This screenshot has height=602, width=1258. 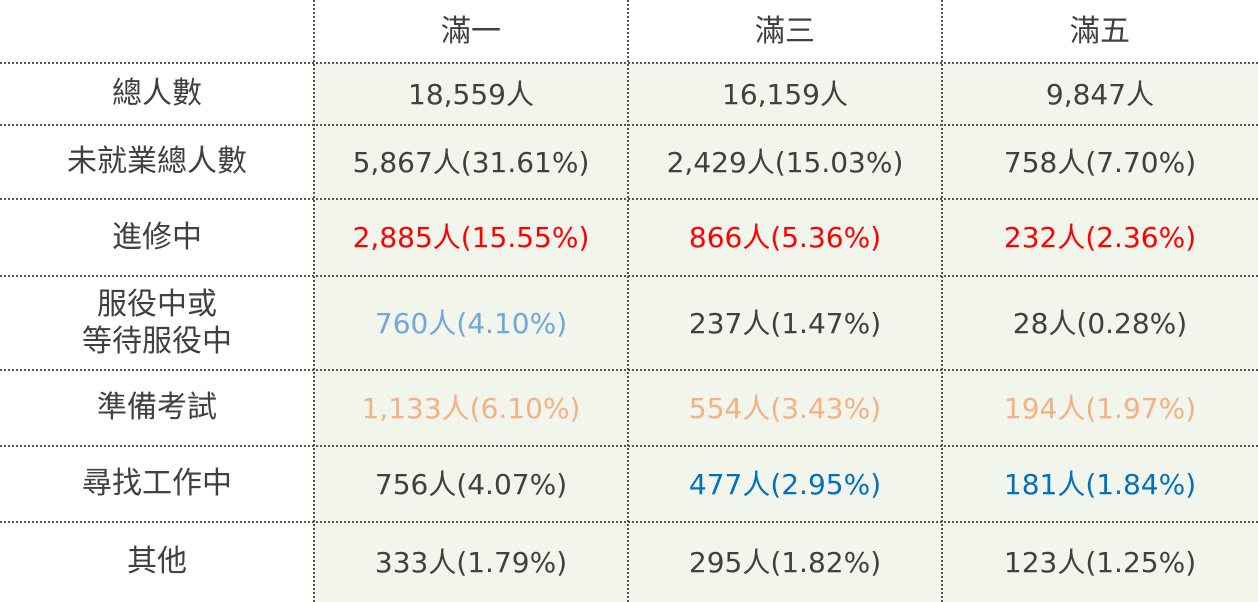 What do you see at coordinates (785, 94) in the screenshot?
I see `table-cell: 16,159人` at bounding box center [785, 94].